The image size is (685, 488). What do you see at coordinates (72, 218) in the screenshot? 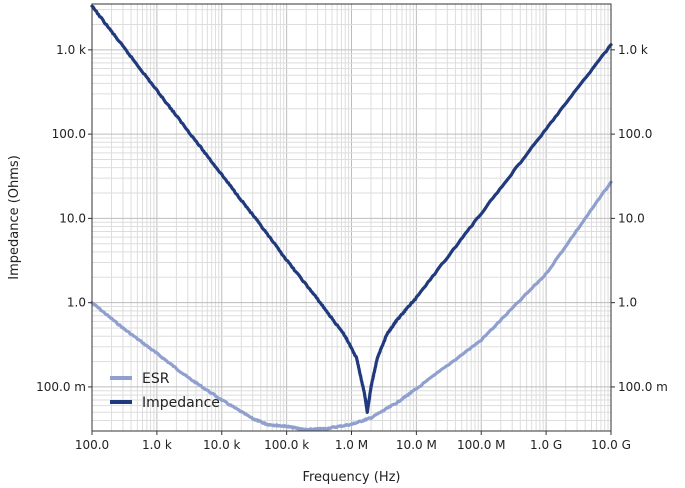
I see `y-tick-label-left: 10.0` at bounding box center [72, 218].